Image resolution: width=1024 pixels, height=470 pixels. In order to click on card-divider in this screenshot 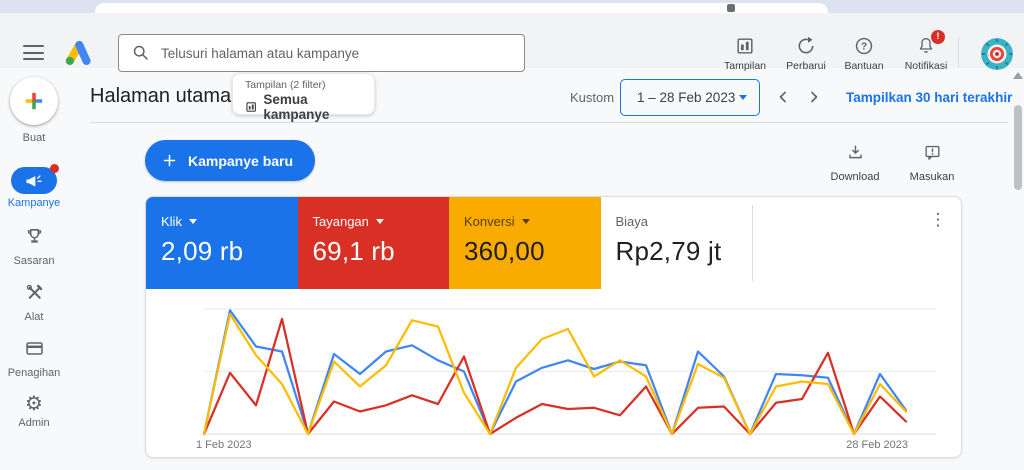, I will do `click(752, 243)`.